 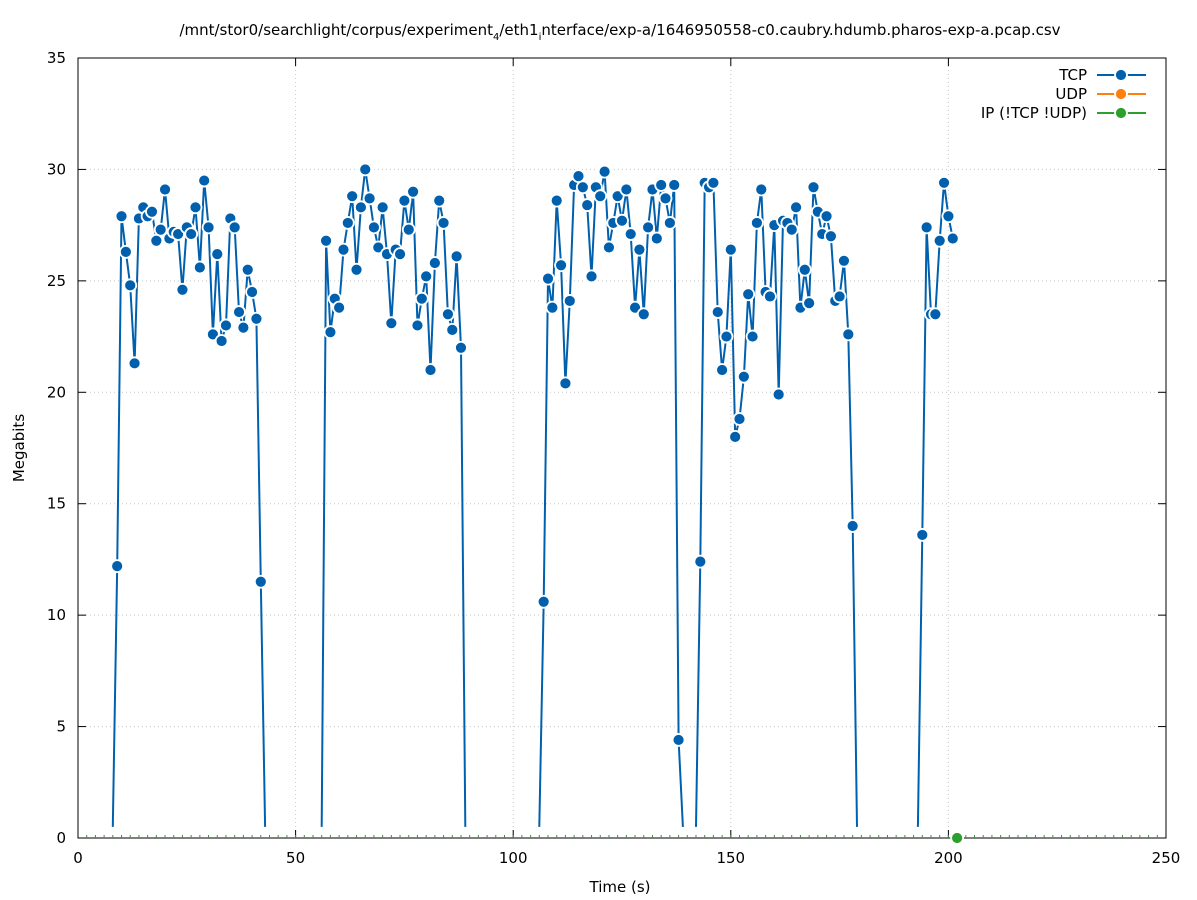 I want to click on y-tick-label: 15, so click(x=56, y=504).